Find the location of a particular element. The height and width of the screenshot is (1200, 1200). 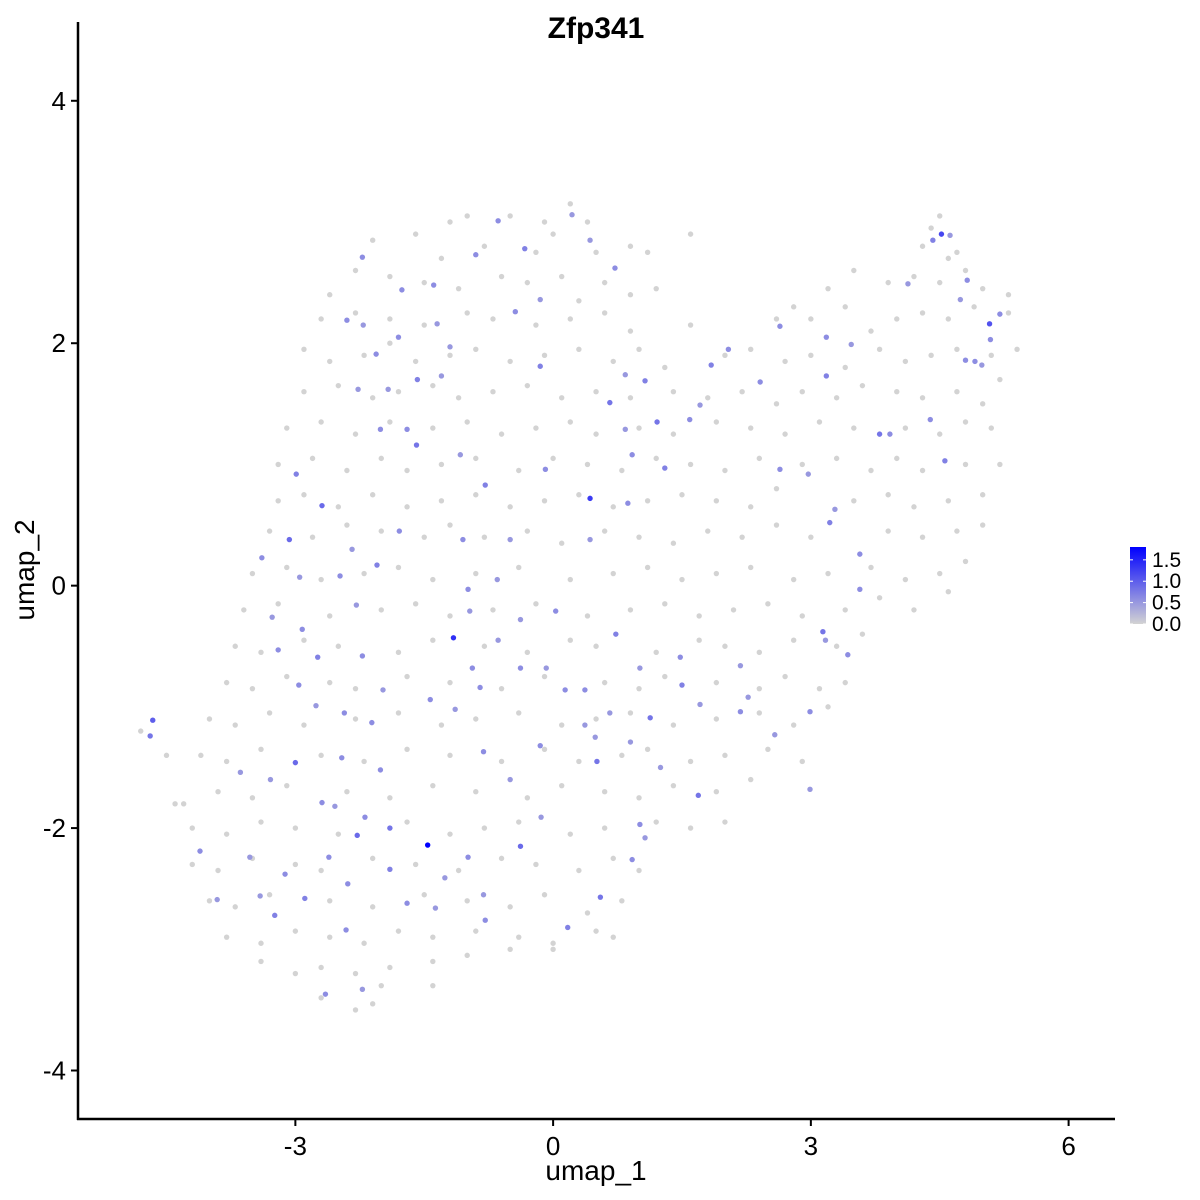

colorbar-legend: 0.00.51.01.5 is located at coordinates (1155, 591).